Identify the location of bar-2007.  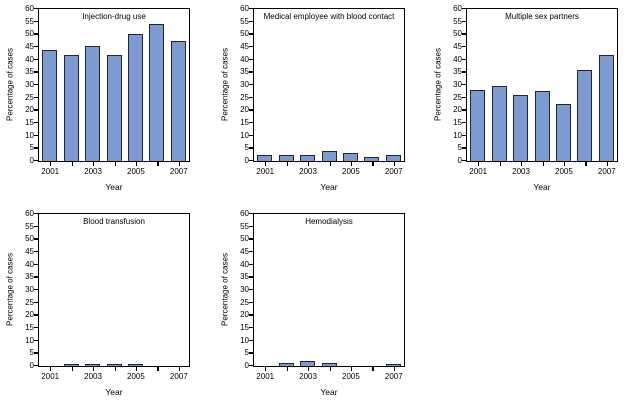
(393, 365).